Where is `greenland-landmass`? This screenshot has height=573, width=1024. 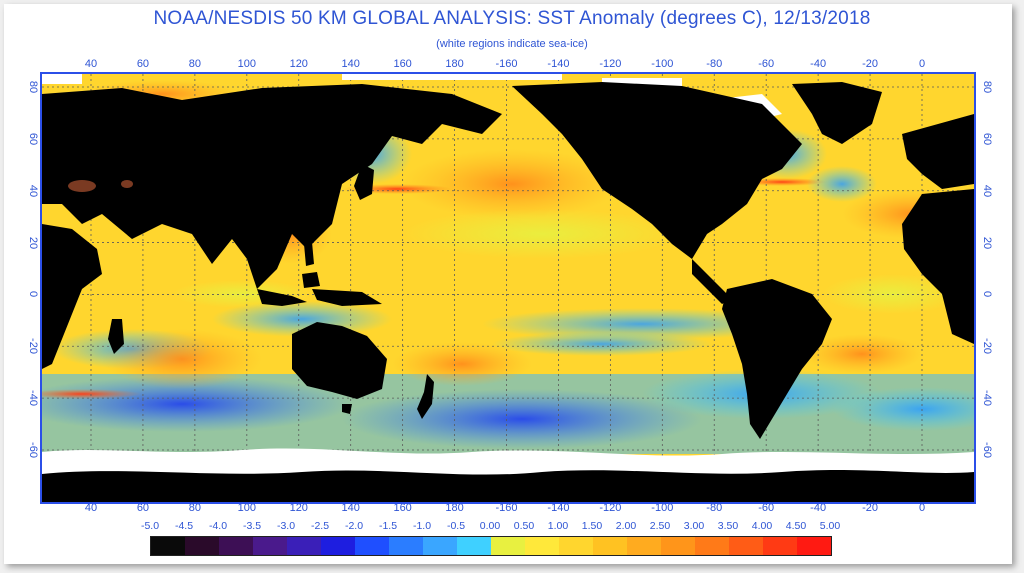 greenland-landmass is located at coordinates (837, 113).